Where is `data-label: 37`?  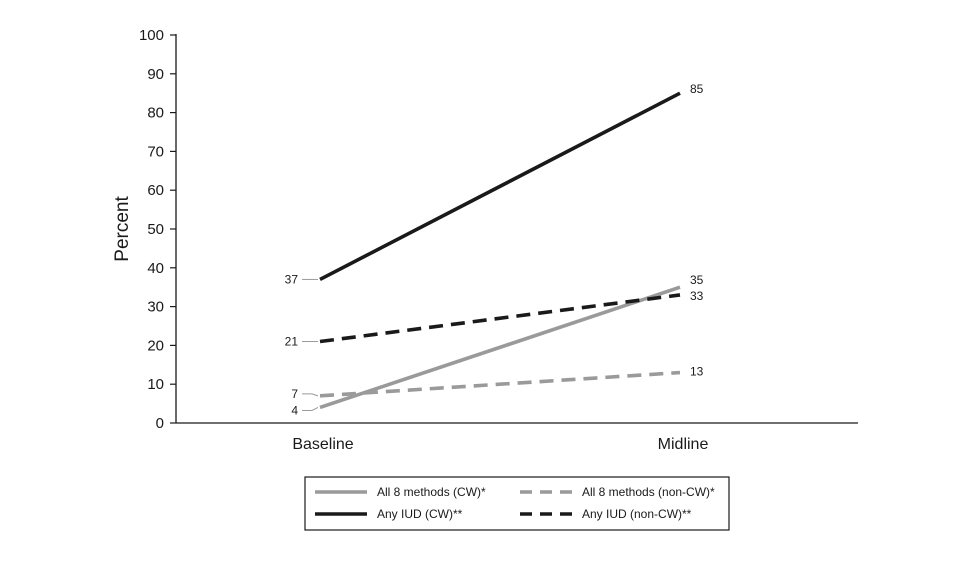 data-label: 37 is located at coordinates (292, 279).